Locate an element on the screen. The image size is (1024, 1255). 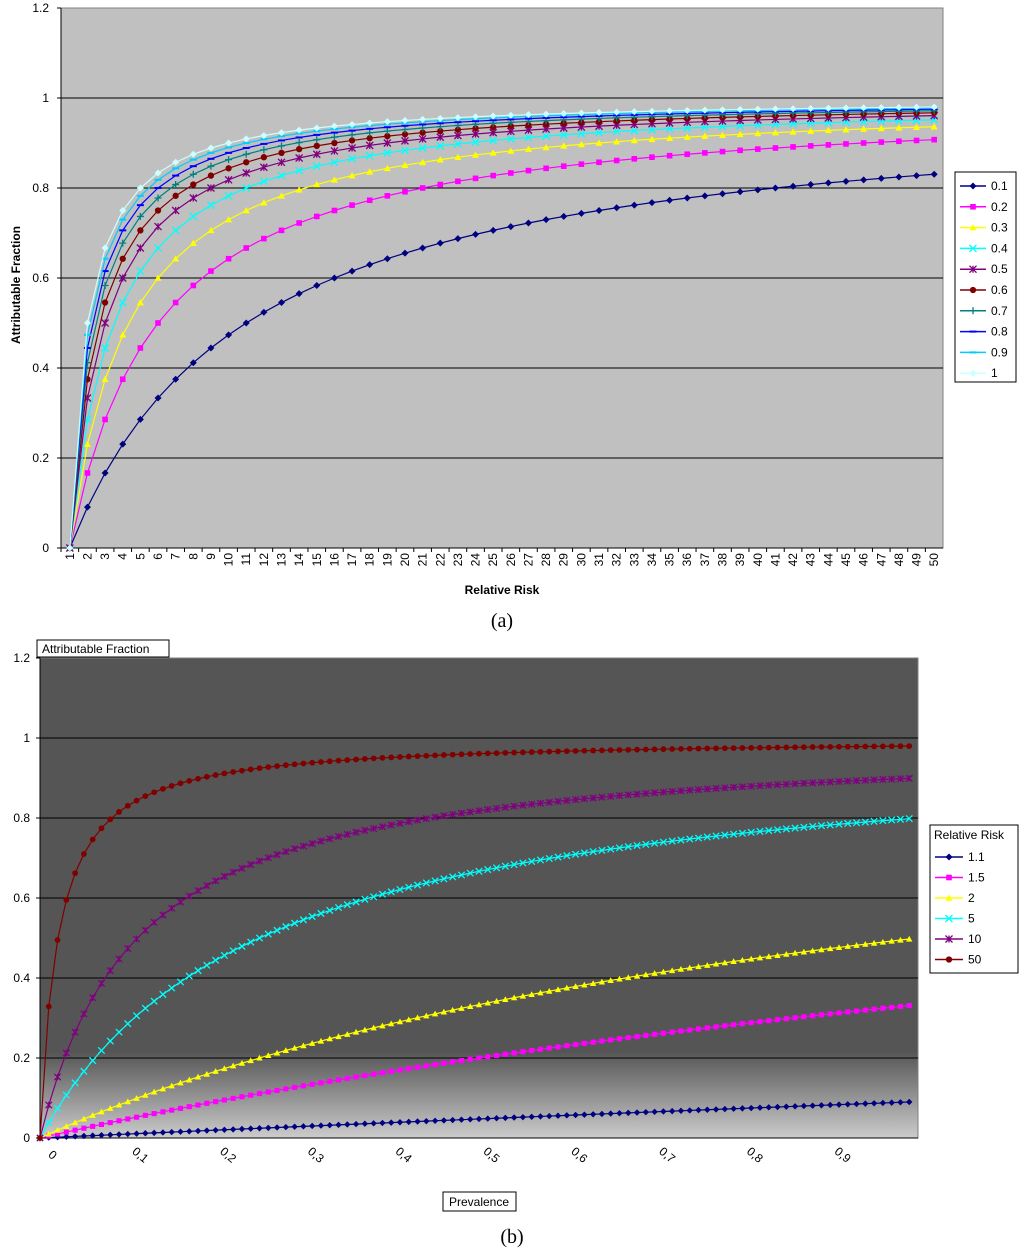
x-tick-label-a: 36 is located at coordinates (687, 560).